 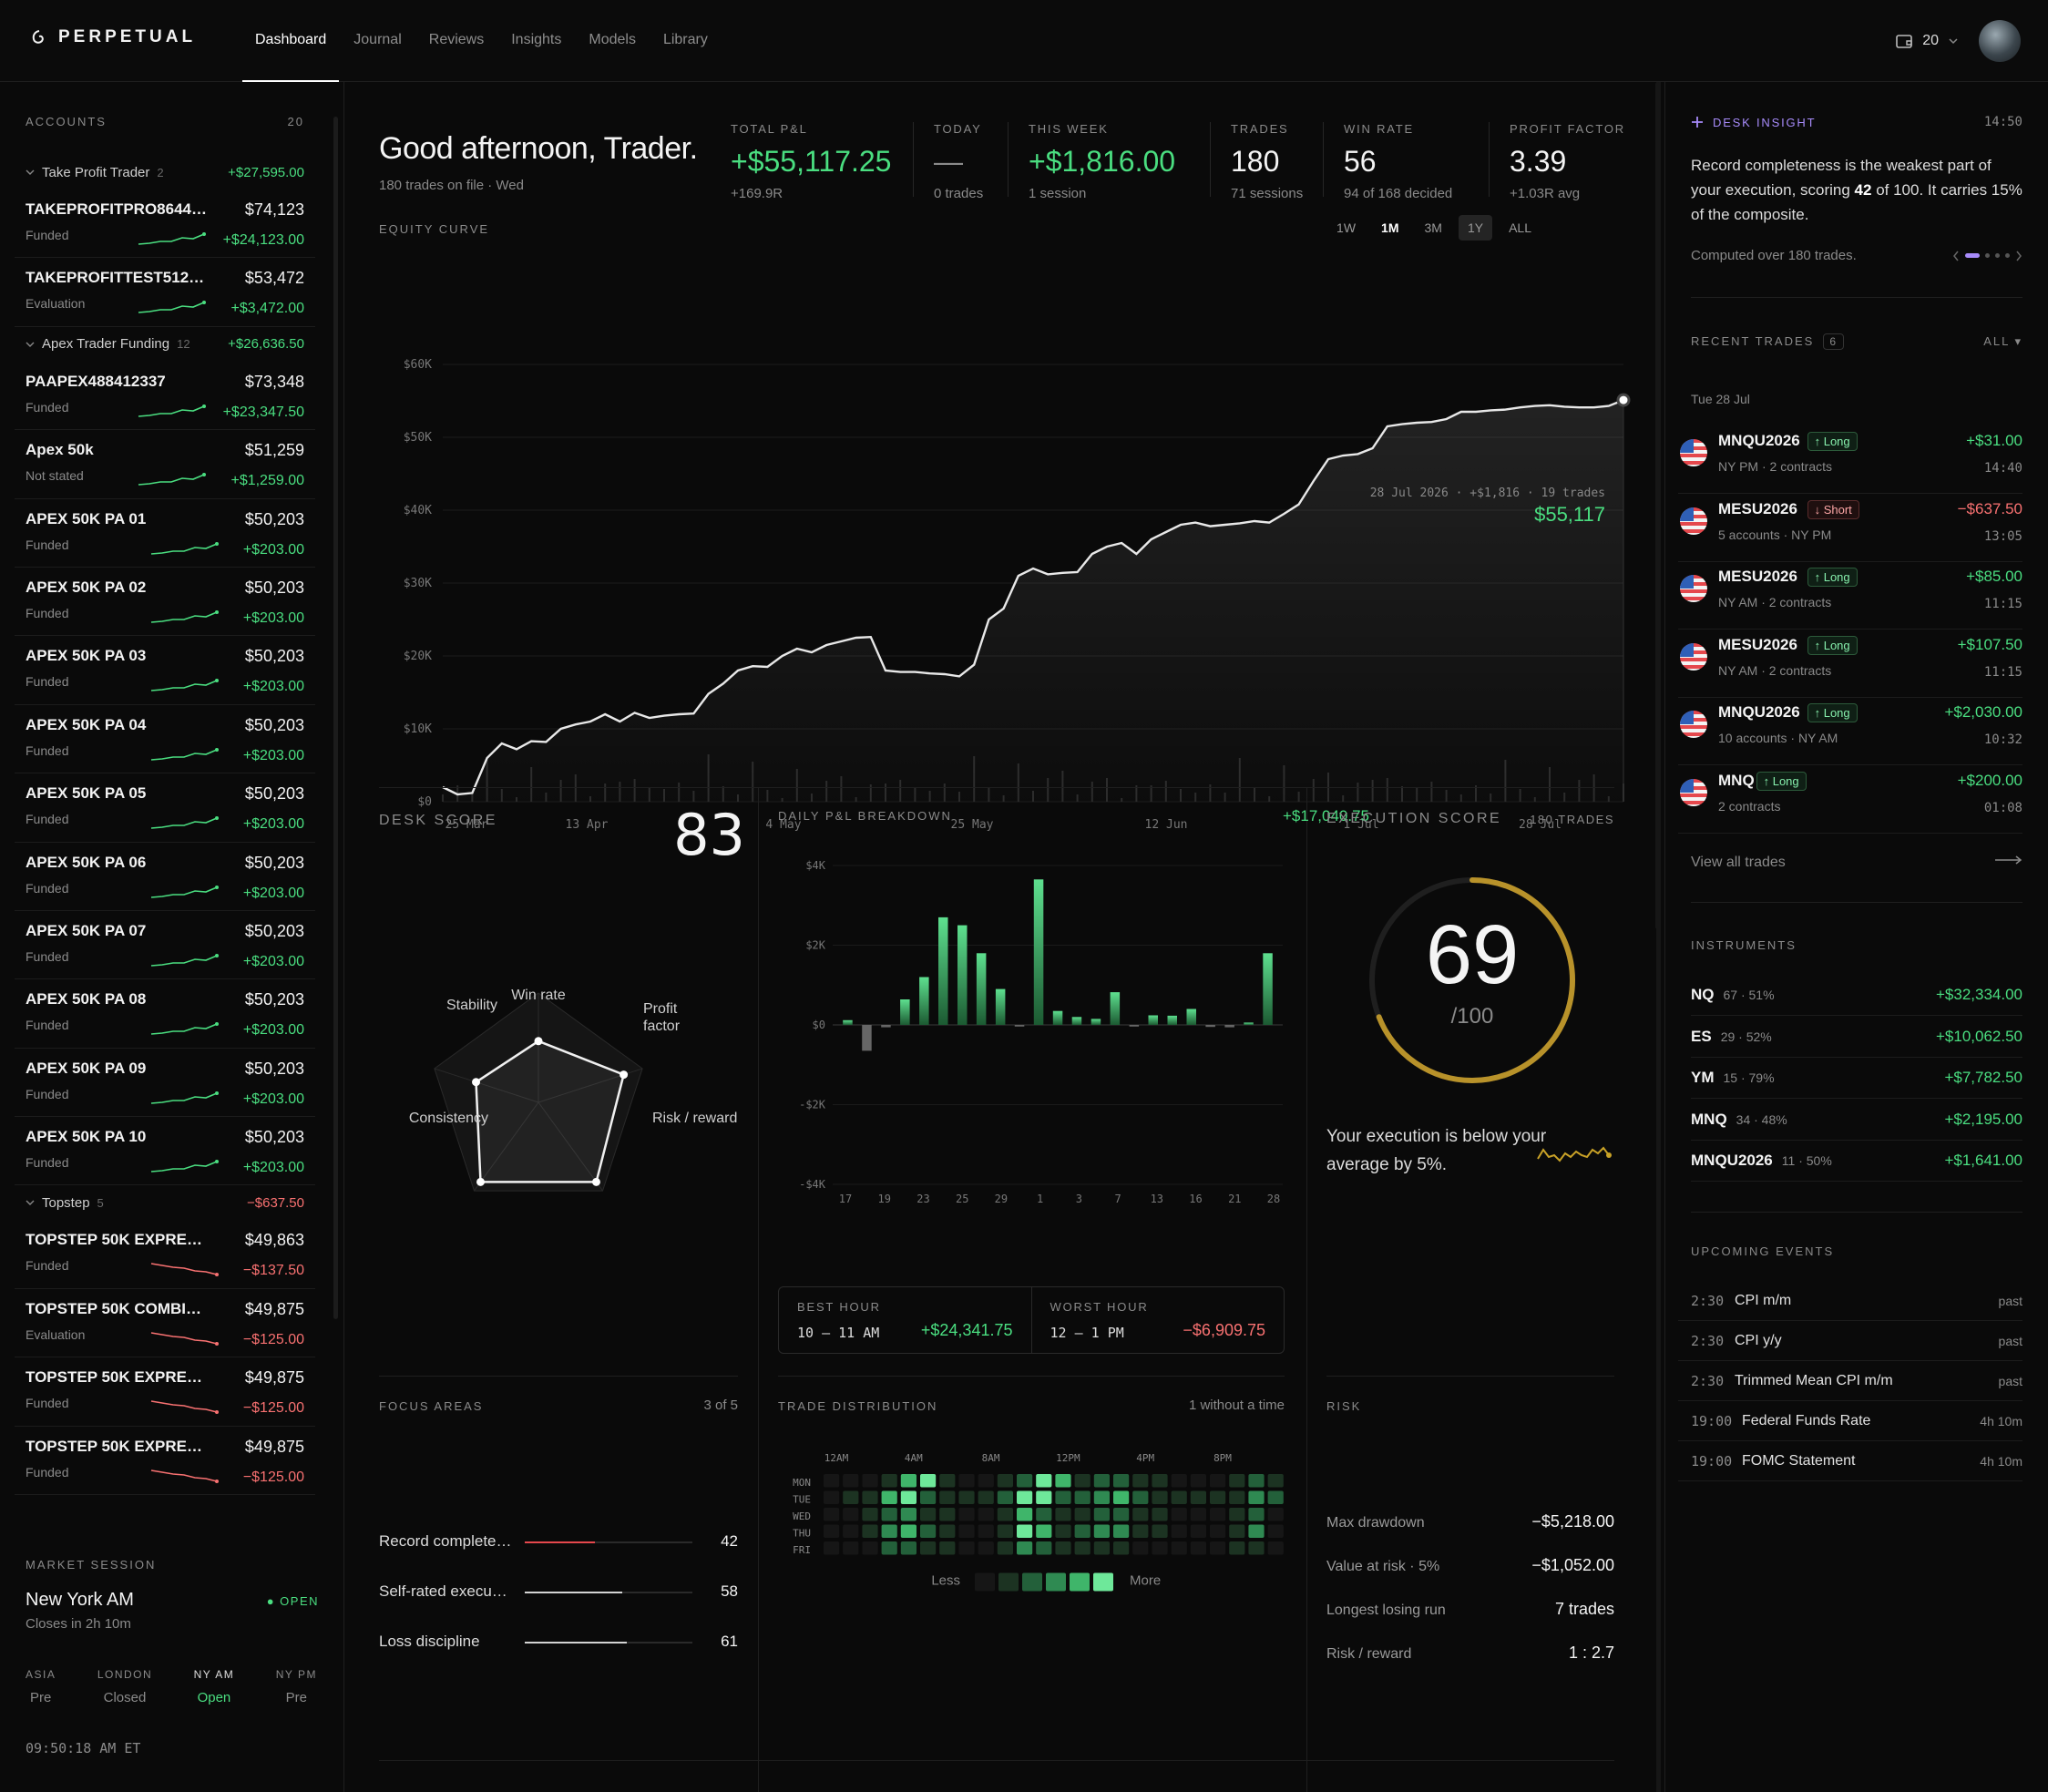 I want to click on account-row: PAAPEX488412337 $73,348 Funded +$23,347.50, so click(x=165, y=396).